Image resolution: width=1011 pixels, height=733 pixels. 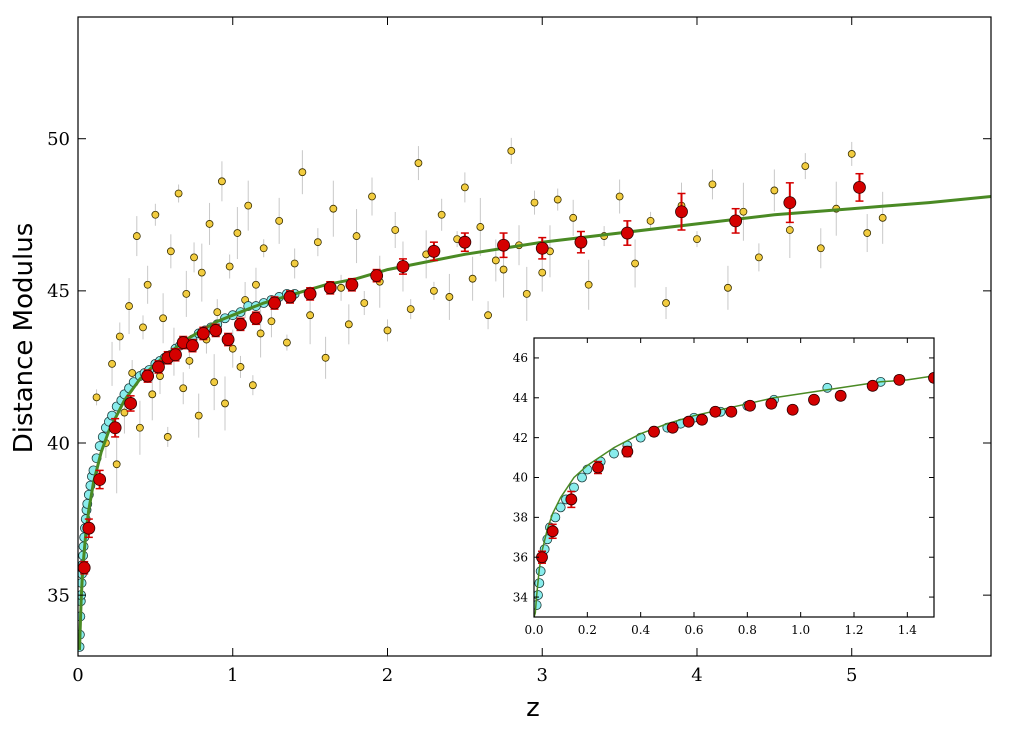 I want to click on x-tick-label: 0.2, so click(x=587, y=630).